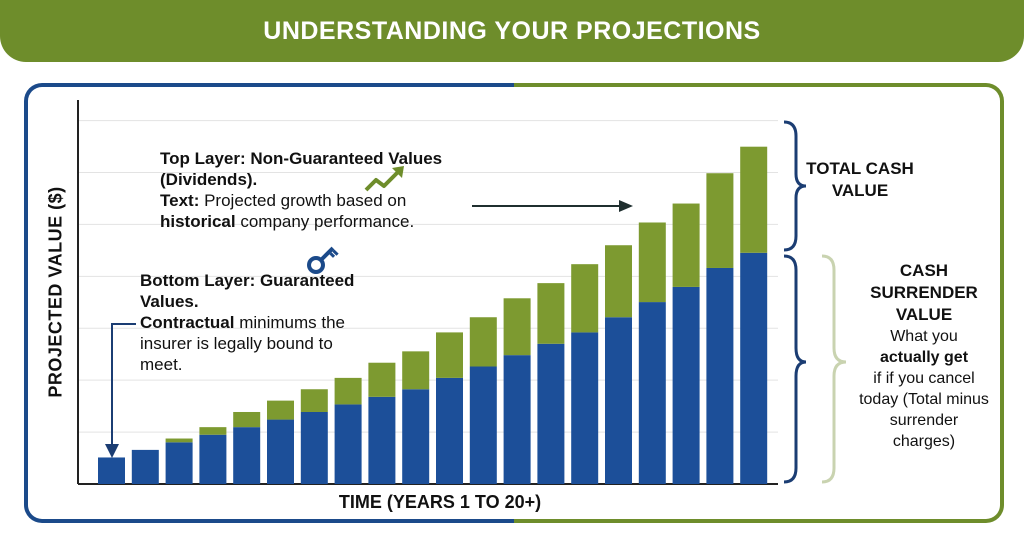 The image size is (1024, 537). I want to click on top-layer-text-2: company performance., so click(327, 221).